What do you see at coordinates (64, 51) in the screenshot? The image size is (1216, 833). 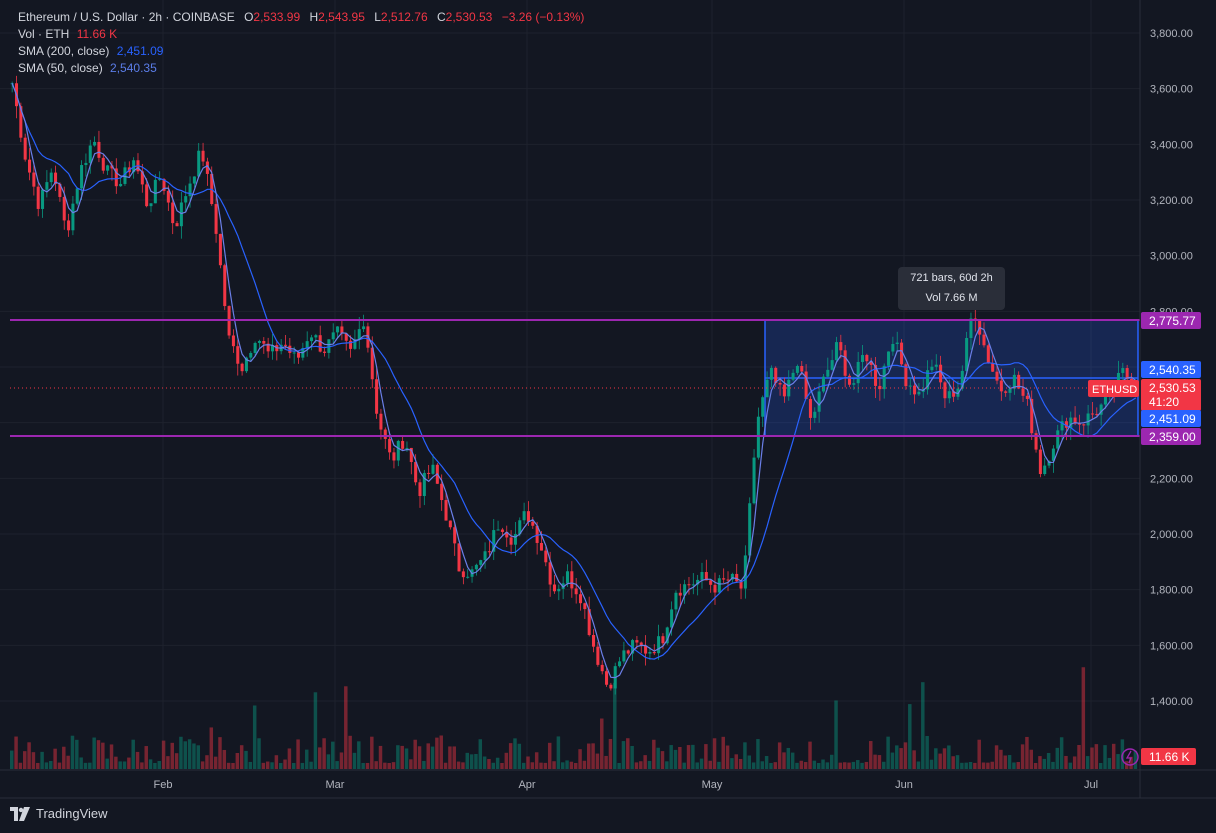 I see `sma200-label: SMA (200, close)` at bounding box center [64, 51].